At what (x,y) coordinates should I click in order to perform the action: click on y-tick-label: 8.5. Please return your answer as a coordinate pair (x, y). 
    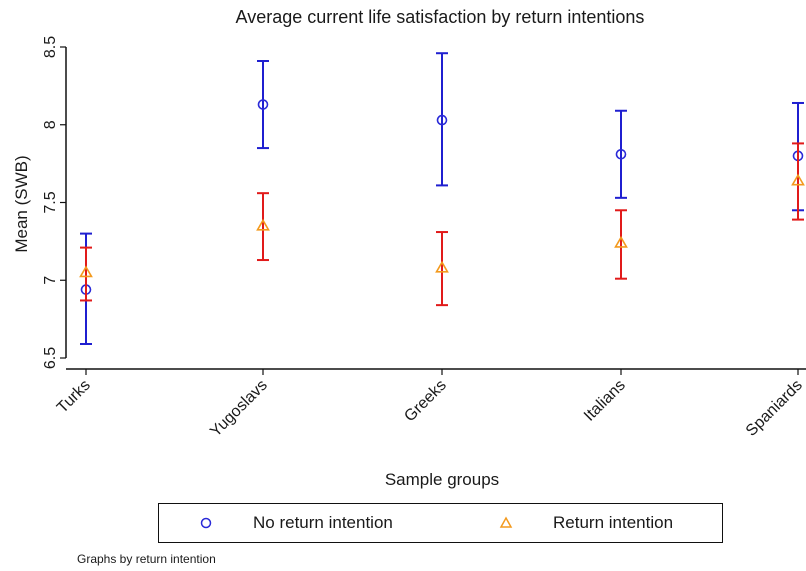
    Looking at the image, I should click on (50, 47).